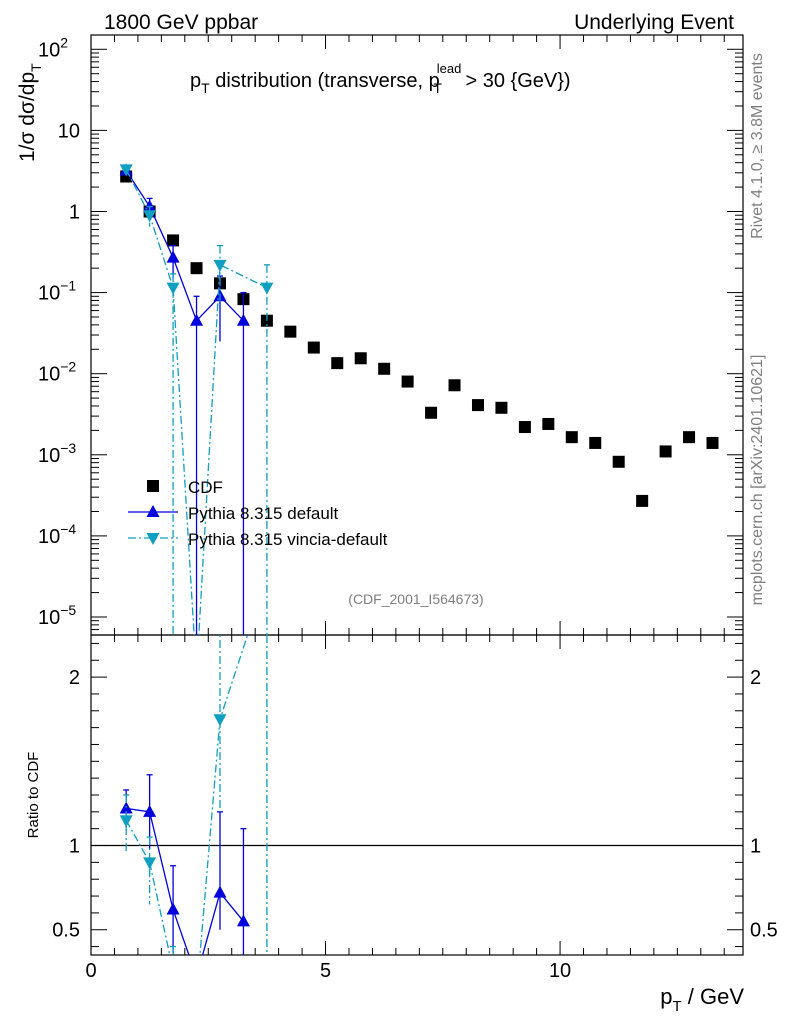 This screenshot has width=786, height=1024. What do you see at coordinates (560, 971) in the screenshot?
I see `x-tick-label: 10` at bounding box center [560, 971].